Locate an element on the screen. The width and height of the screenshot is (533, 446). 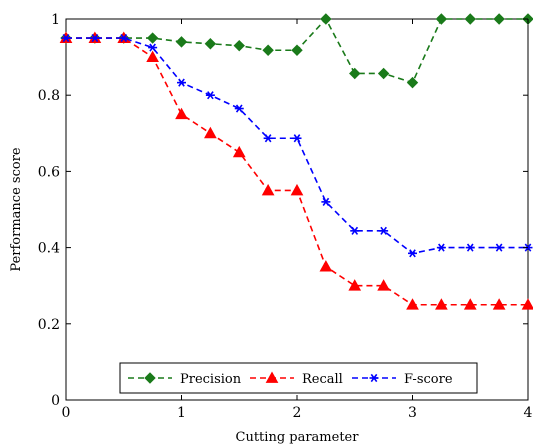
legend-box is located at coordinates (298, 378).